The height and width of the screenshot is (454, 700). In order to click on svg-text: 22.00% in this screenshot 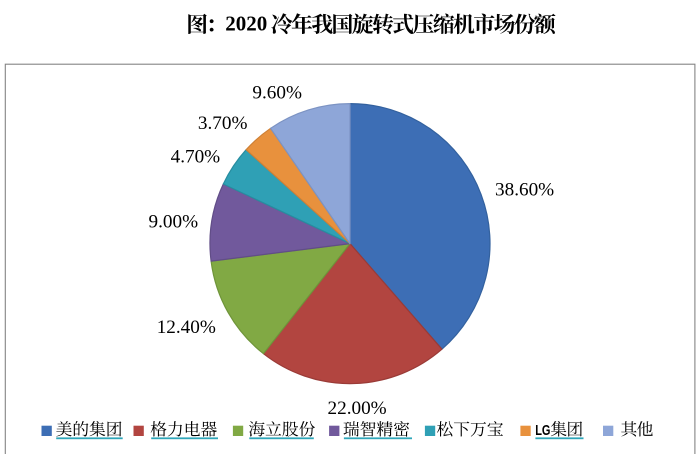, I will do `click(357, 408)`.